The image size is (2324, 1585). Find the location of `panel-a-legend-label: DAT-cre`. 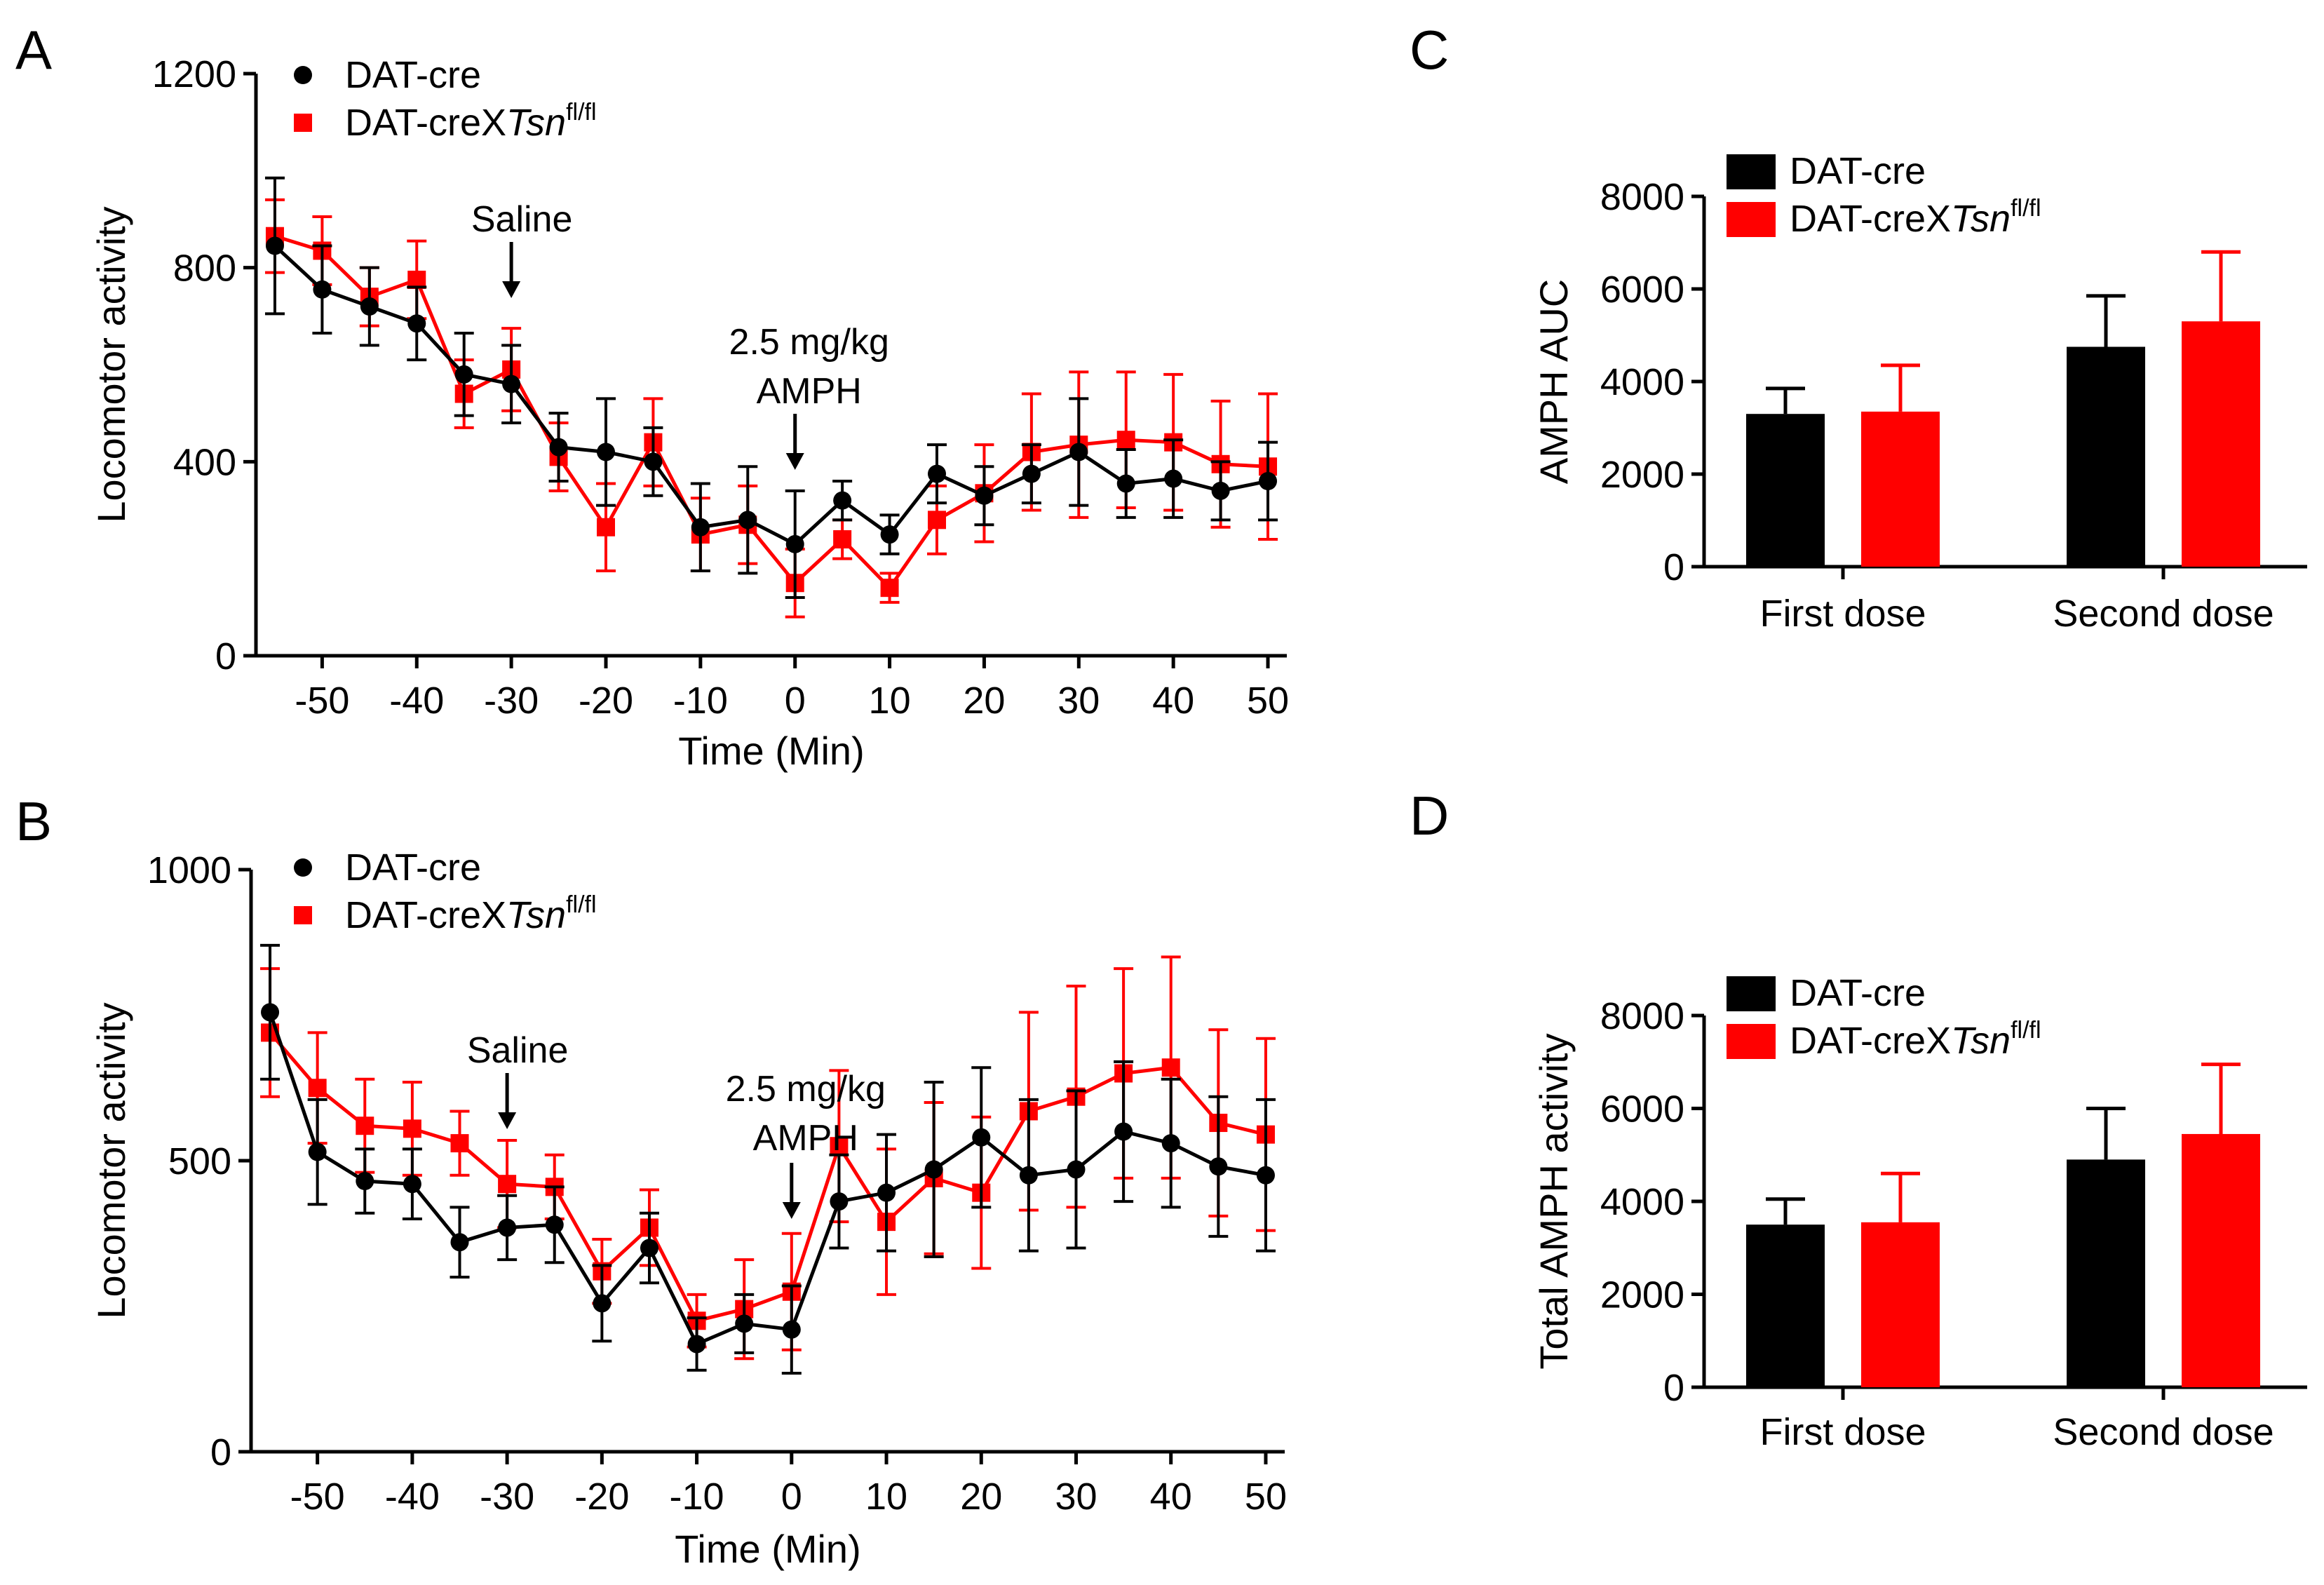

panel-a-legend-label: DAT-cre is located at coordinates (413, 75).